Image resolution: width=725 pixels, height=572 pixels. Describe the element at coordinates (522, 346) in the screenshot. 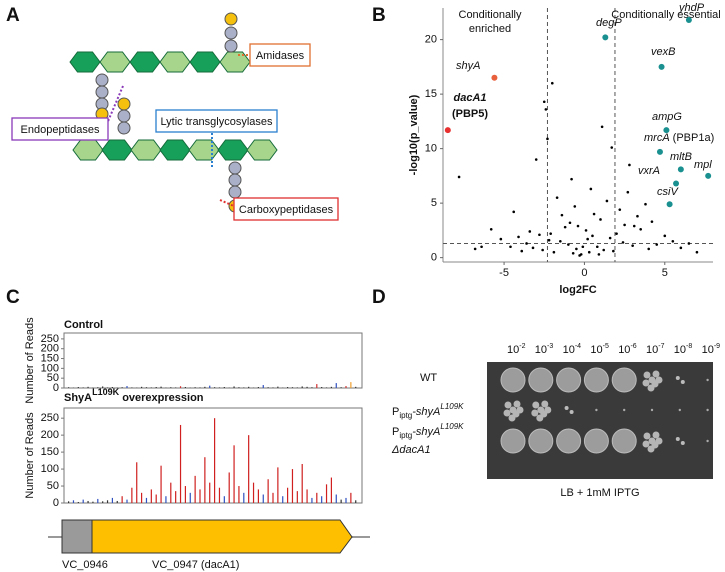

I see `dilution-exp: -2` at that location.